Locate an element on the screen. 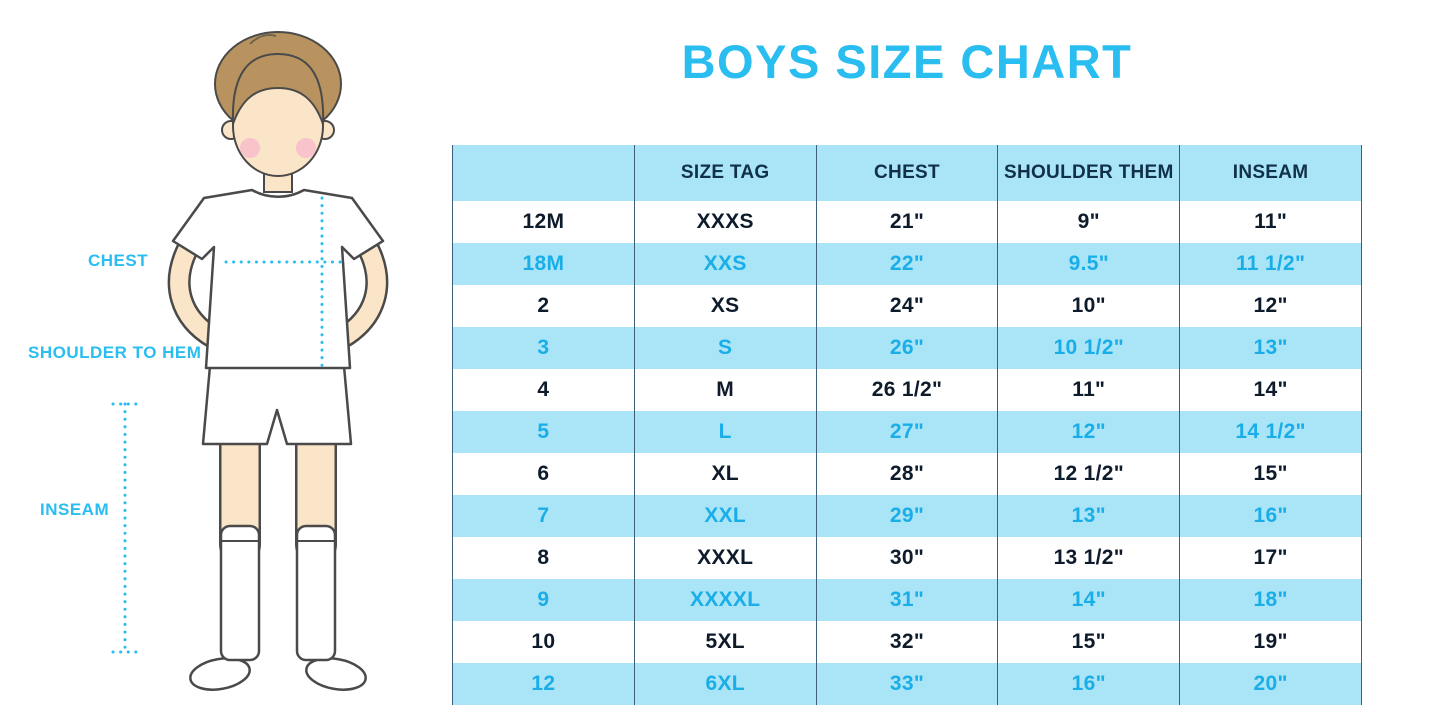 The width and height of the screenshot is (1445, 723). measurement-lines is located at coordinates (229, 425).